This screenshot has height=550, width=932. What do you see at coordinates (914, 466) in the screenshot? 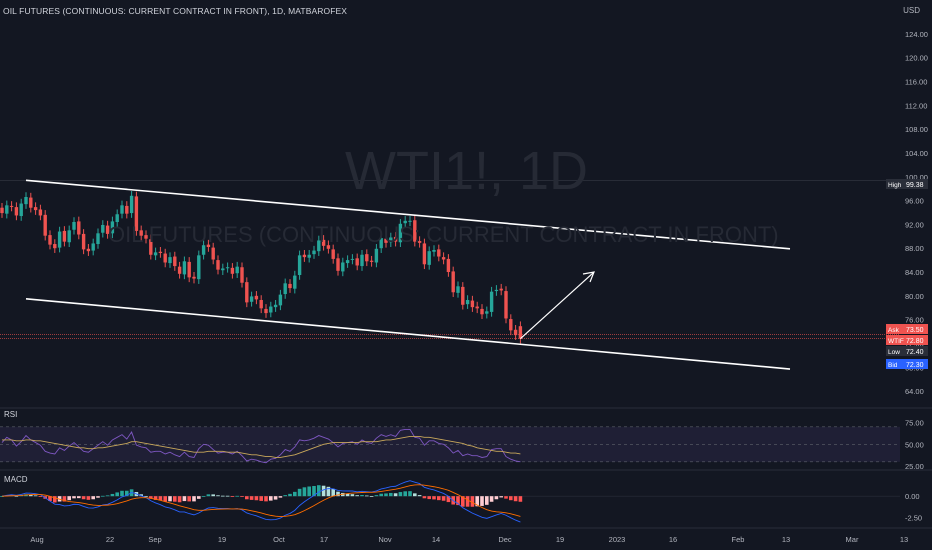
I see `rsi-tick-label: 25.00` at bounding box center [914, 466].